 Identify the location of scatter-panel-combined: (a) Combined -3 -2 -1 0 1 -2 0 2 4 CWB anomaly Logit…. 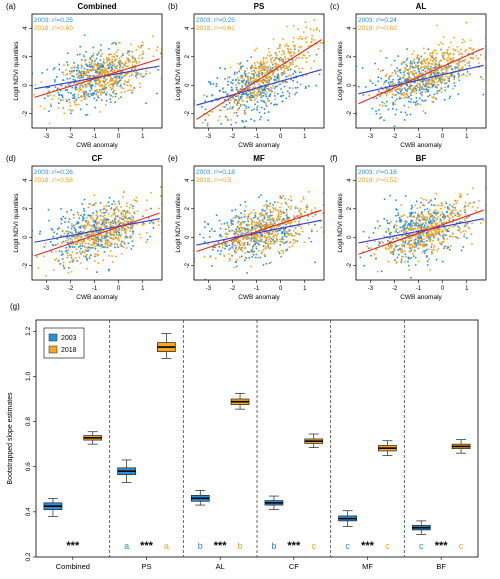
(84, 75).